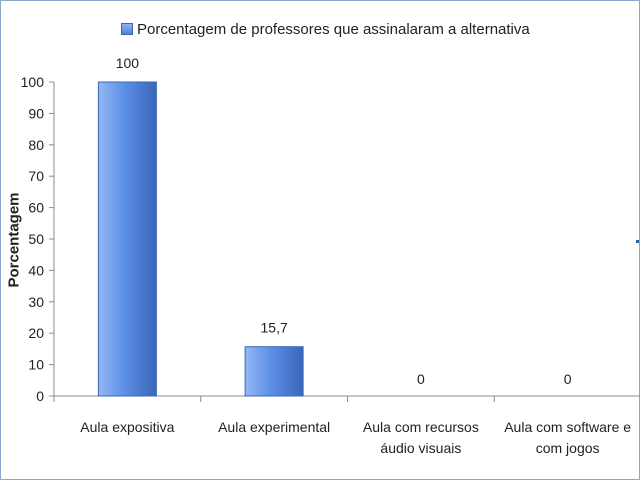  Describe the element at coordinates (274, 328) in the screenshot. I see `data-label: 15,7` at that location.